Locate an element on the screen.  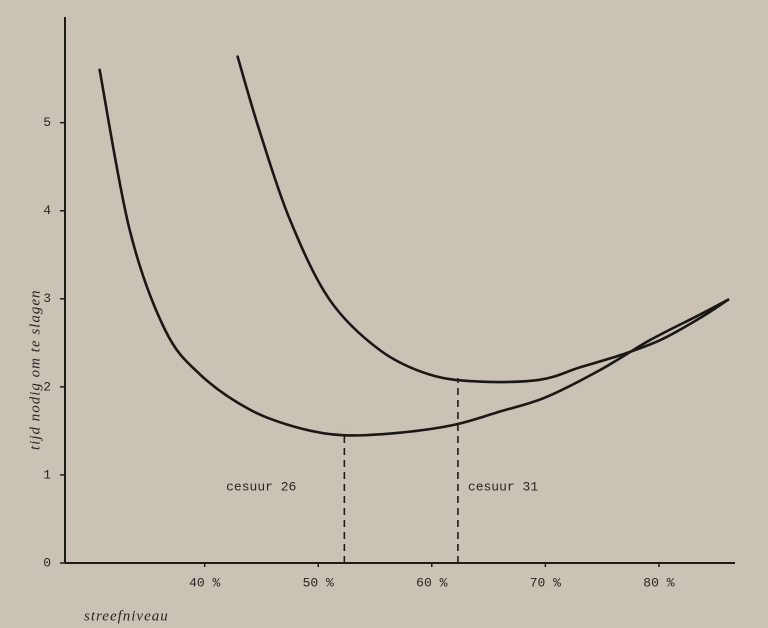
y-tick-label: 5 is located at coordinates (47, 122).